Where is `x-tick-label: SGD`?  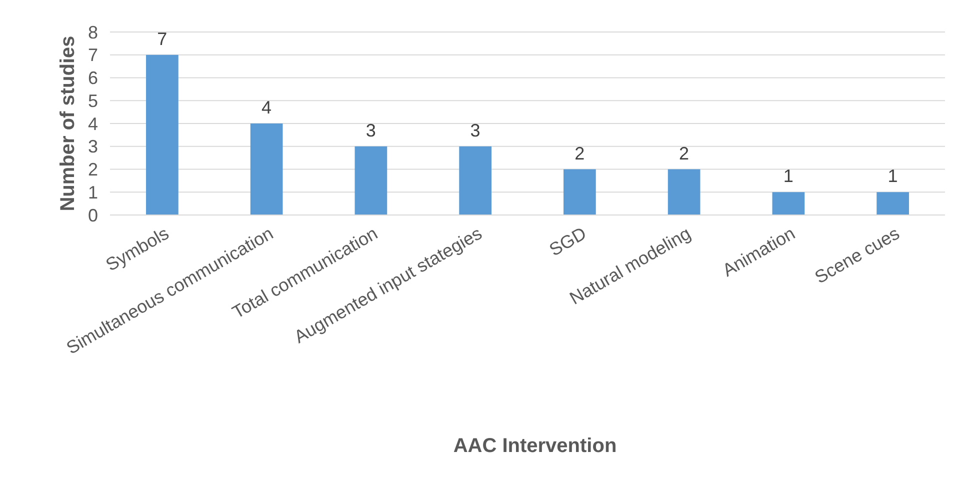
x-tick-label: SGD is located at coordinates (568, 241).